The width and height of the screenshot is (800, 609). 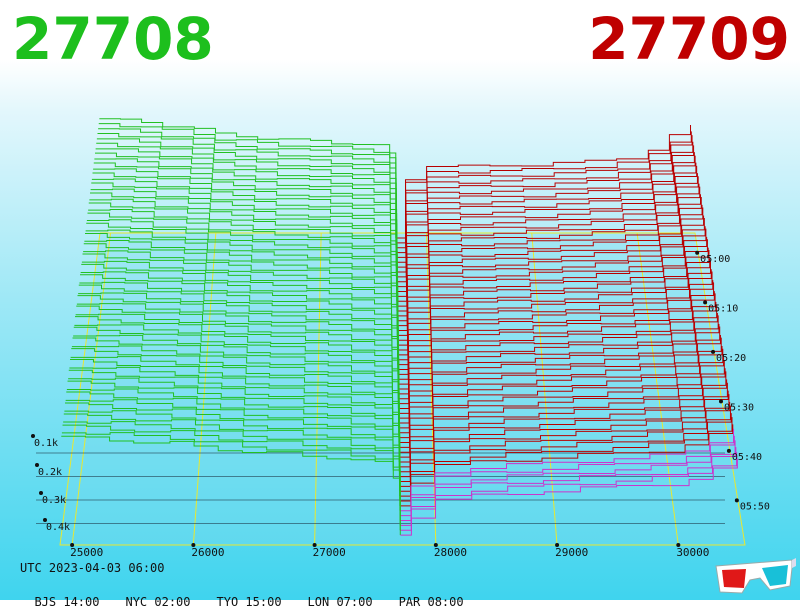 What do you see at coordinates (723, 308) in the screenshot?
I see `time-tick-label-05:10: 05:10` at bounding box center [723, 308].